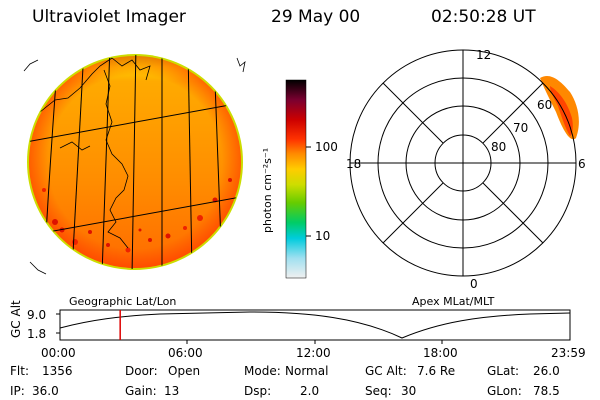 The height and width of the screenshot is (400, 600). Describe the element at coordinates (546, 391) in the screenshot. I see `glon-value: 78.5` at that location.